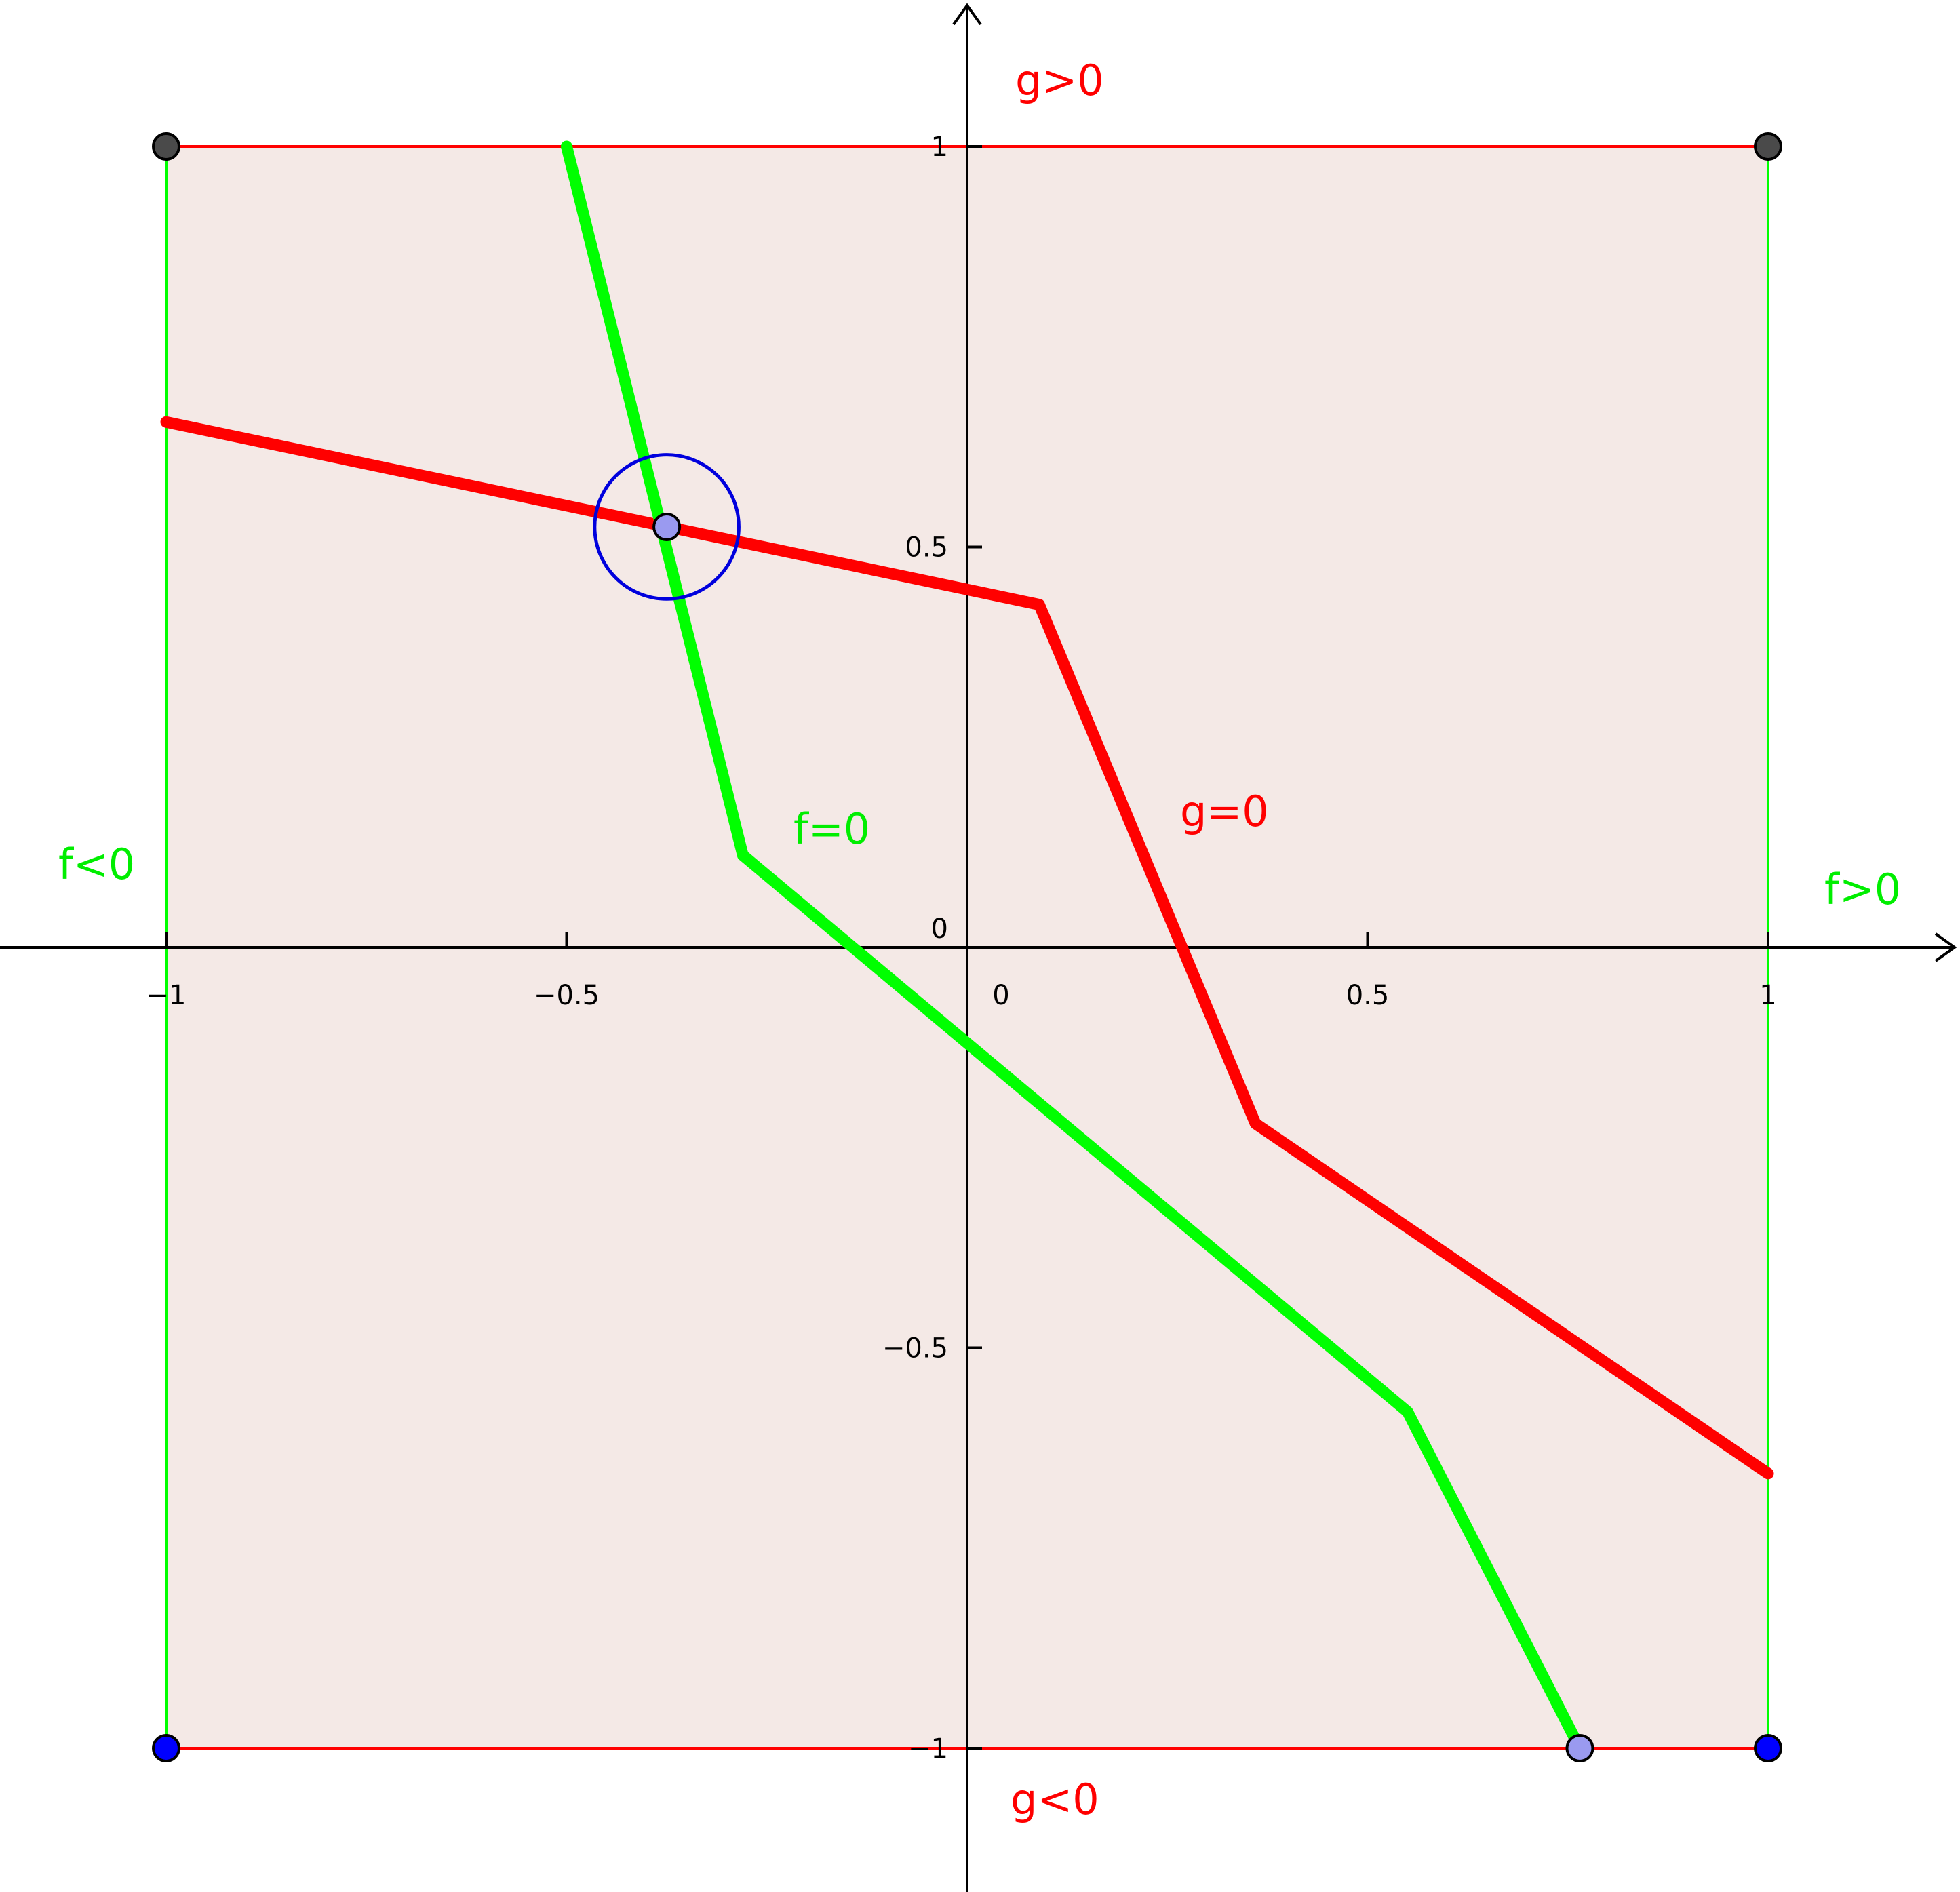 Image resolution: width=1960 pixels, height=1892 pixels. What do you see at coordinates (831, 829) in the screenshot?
I see `label-f-zero: f=0` at bounding box center [831, 829].